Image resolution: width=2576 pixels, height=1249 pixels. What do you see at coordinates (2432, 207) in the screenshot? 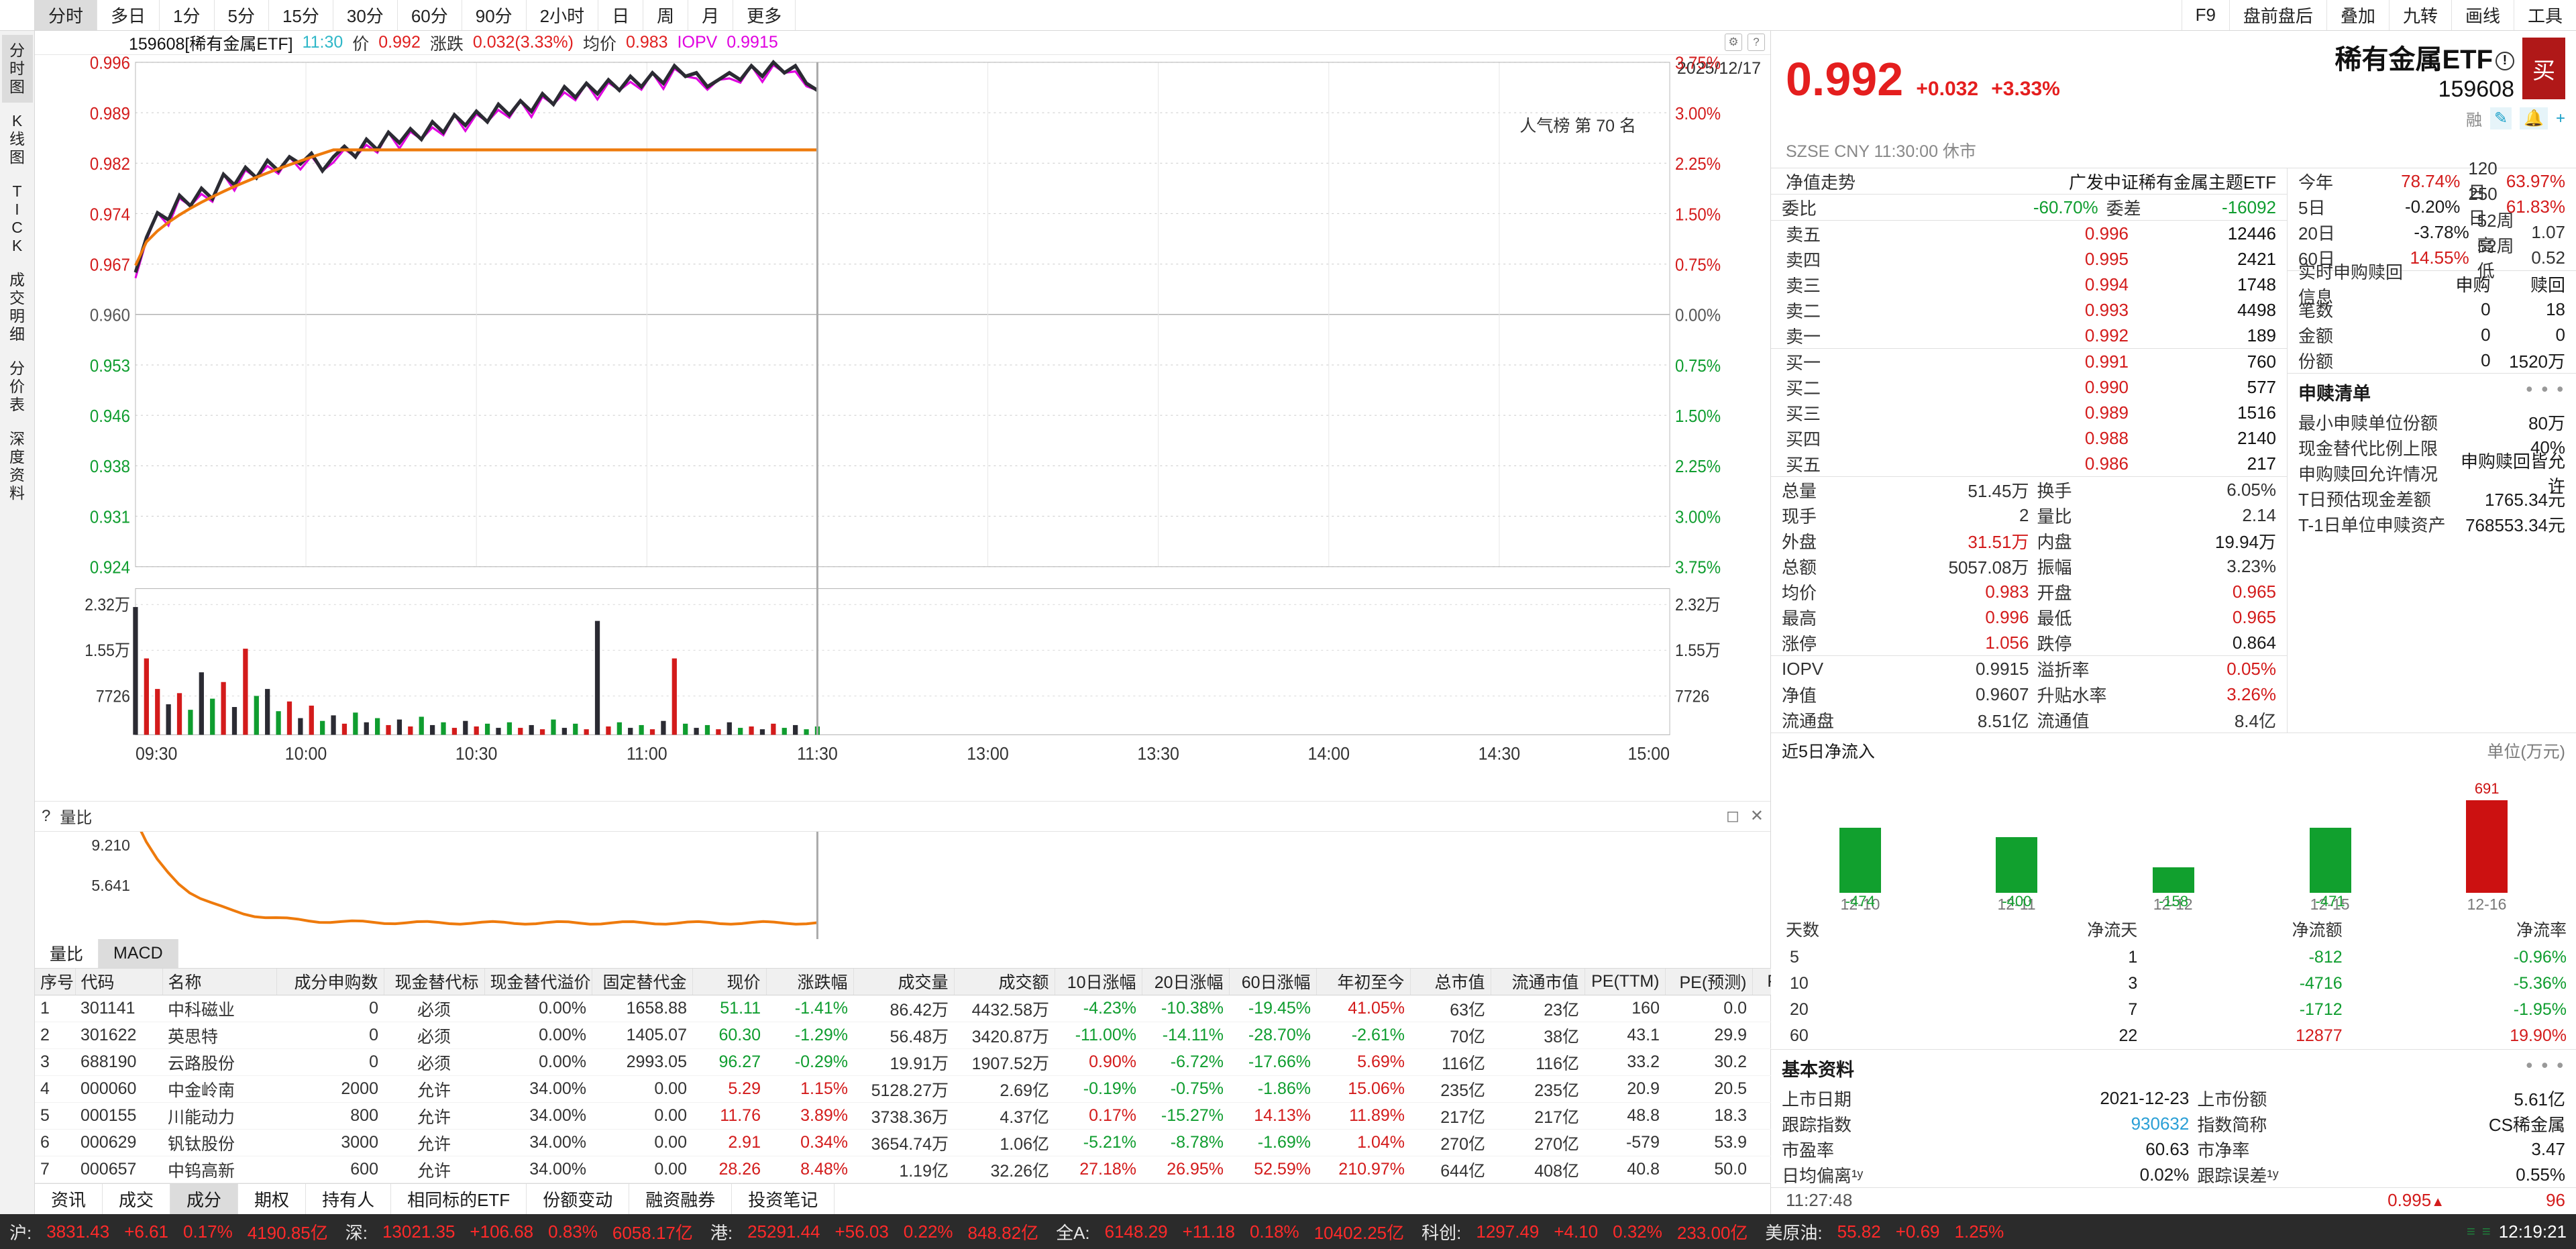
I see `perf-value-1: -0.20%` at bounding box center [2432, 207].